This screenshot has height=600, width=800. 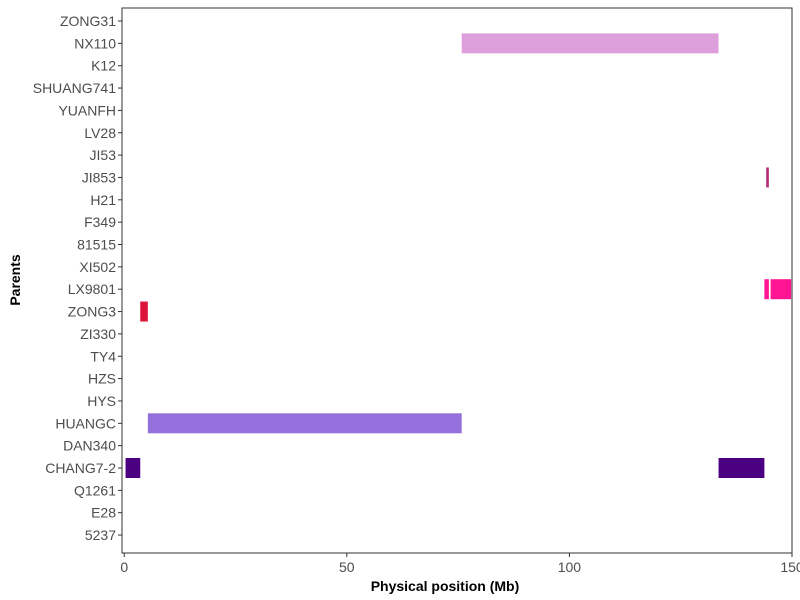 What do you see at coordinates (99, 177) in the screenshot?
I see `y-tick-label: JI853` at bounding box center [99, 177].